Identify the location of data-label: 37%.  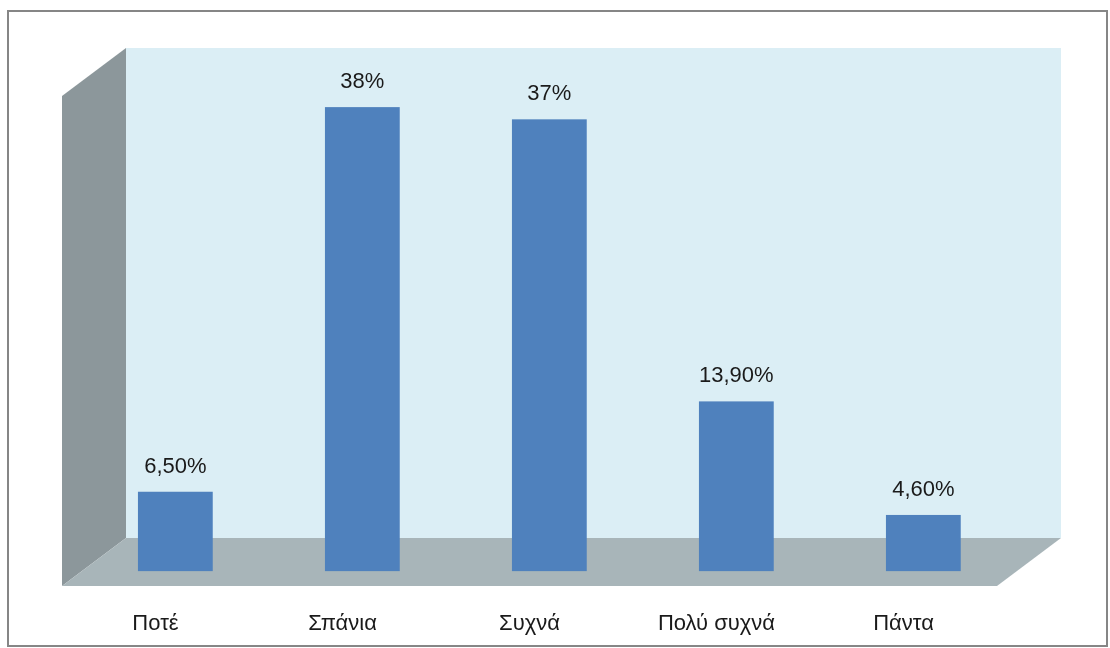
(549, 93).